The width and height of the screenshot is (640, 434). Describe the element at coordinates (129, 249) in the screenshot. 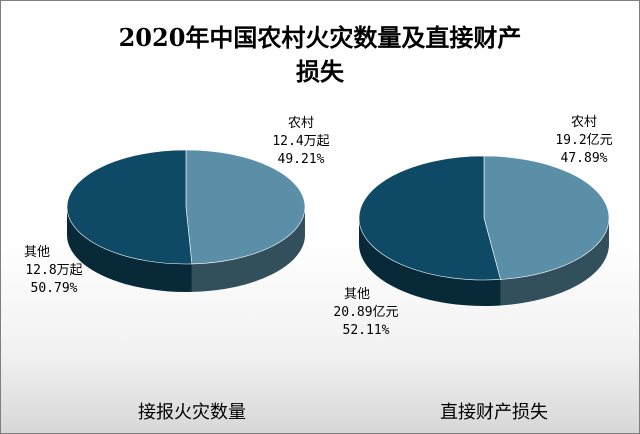

I see `pie1-slice-1-side` at that location.